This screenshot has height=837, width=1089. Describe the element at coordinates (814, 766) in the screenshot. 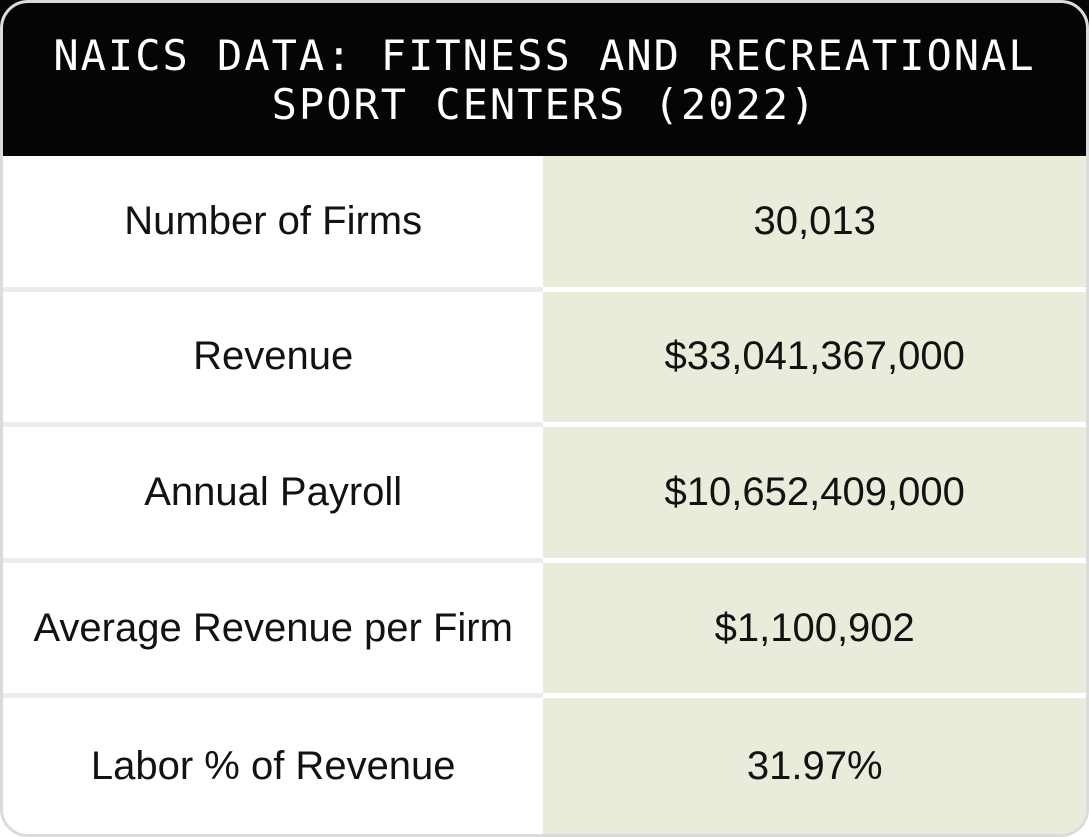

I see `row-value-labor-pct-of-revenue: 31.97%` at that location.